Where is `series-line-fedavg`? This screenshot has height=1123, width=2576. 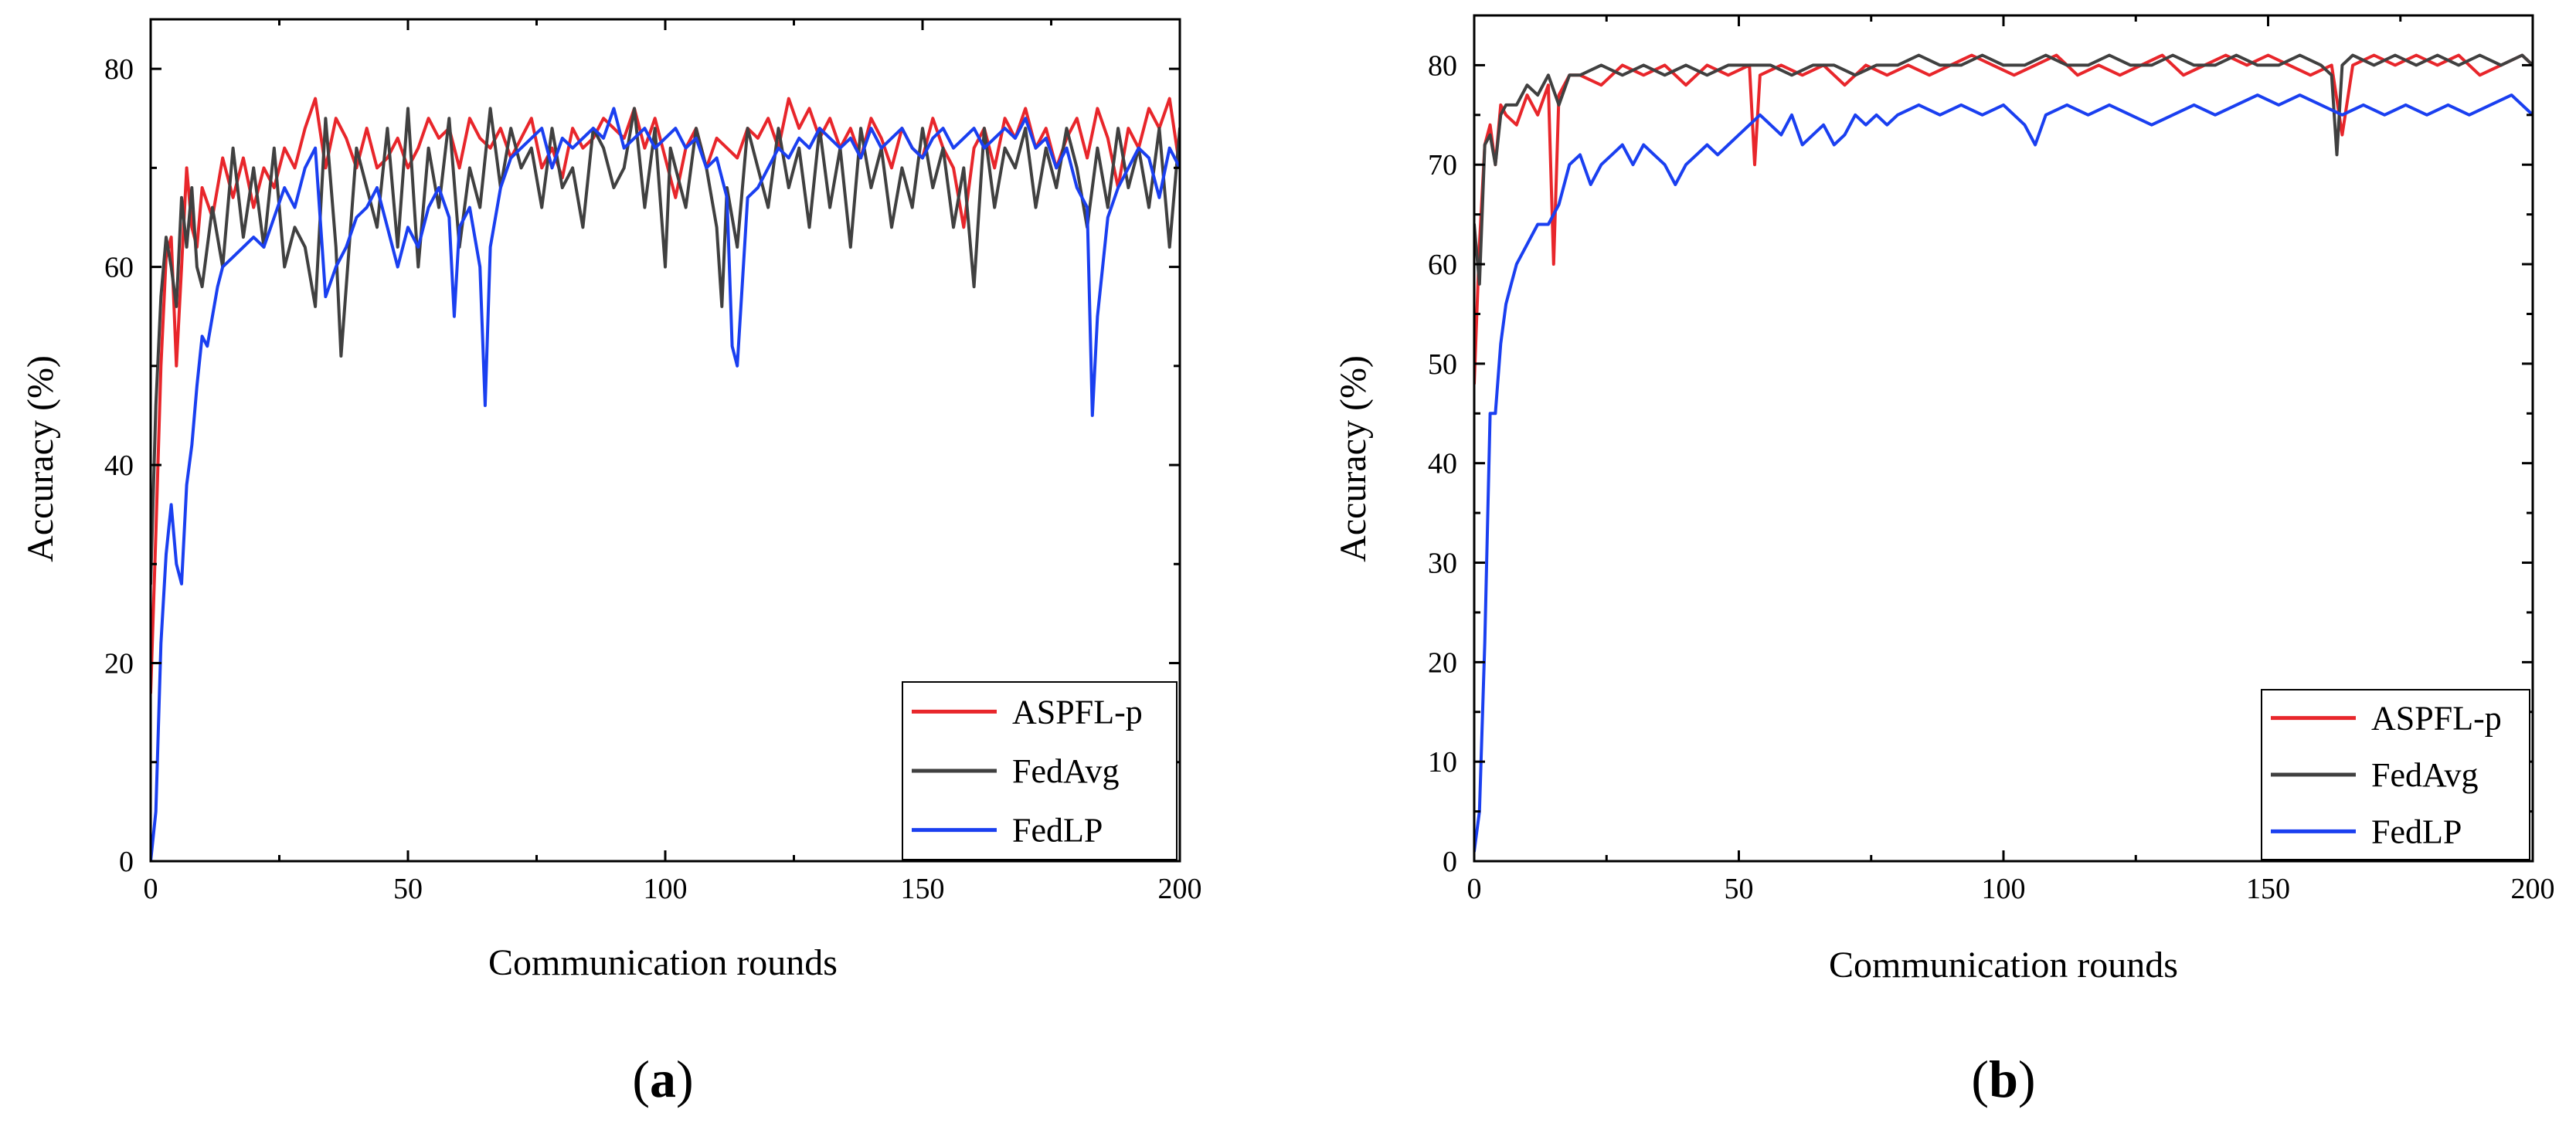
series-line-fedavg is located at coordinates (2003, 170).